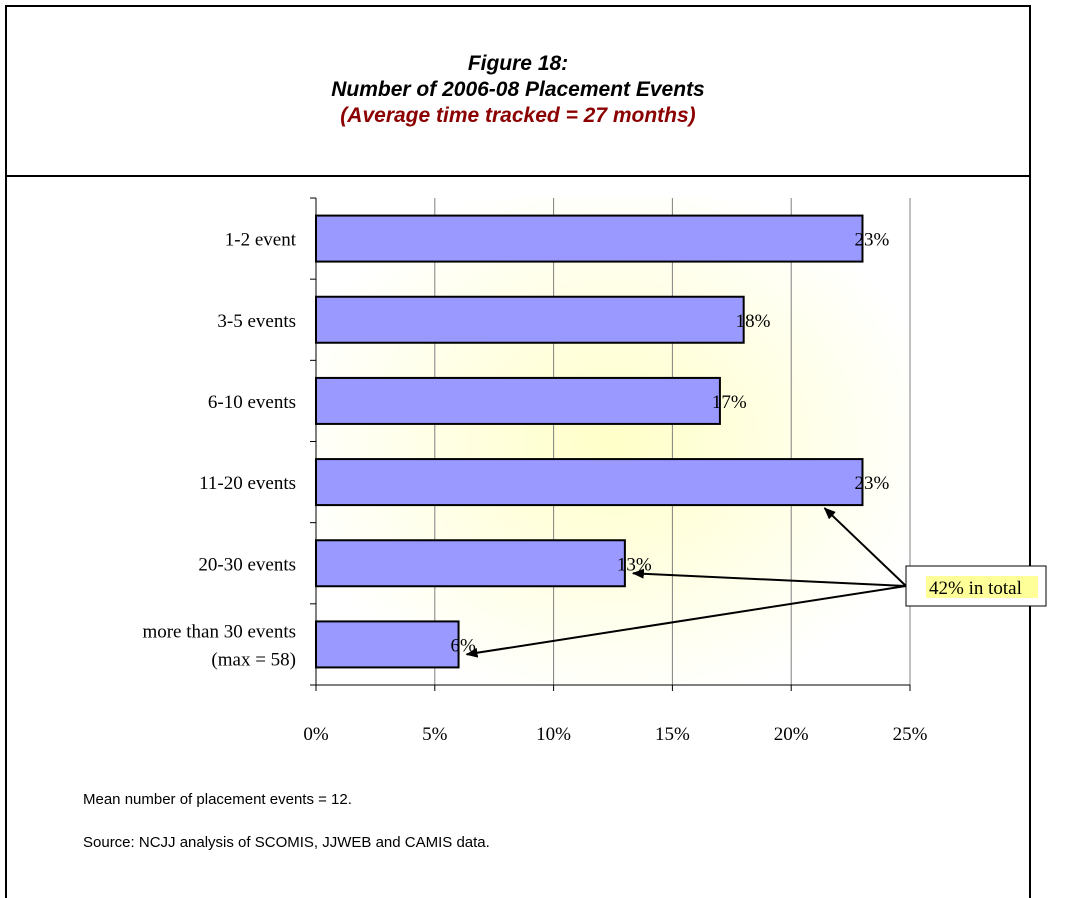  I want to click on category-label: (max = 58), so click(253, 659).